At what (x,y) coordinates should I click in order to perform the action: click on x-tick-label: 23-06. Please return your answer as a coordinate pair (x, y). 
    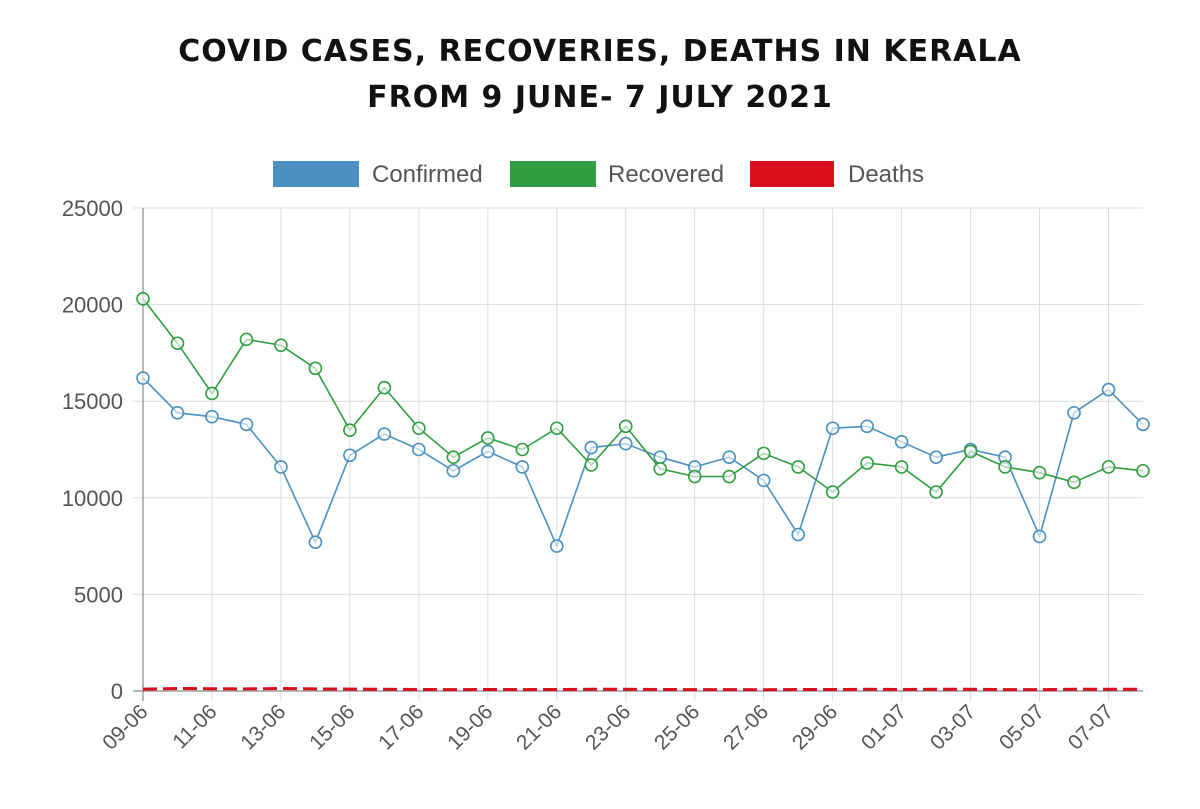
    Looking at the image, I should click on (608, 727).